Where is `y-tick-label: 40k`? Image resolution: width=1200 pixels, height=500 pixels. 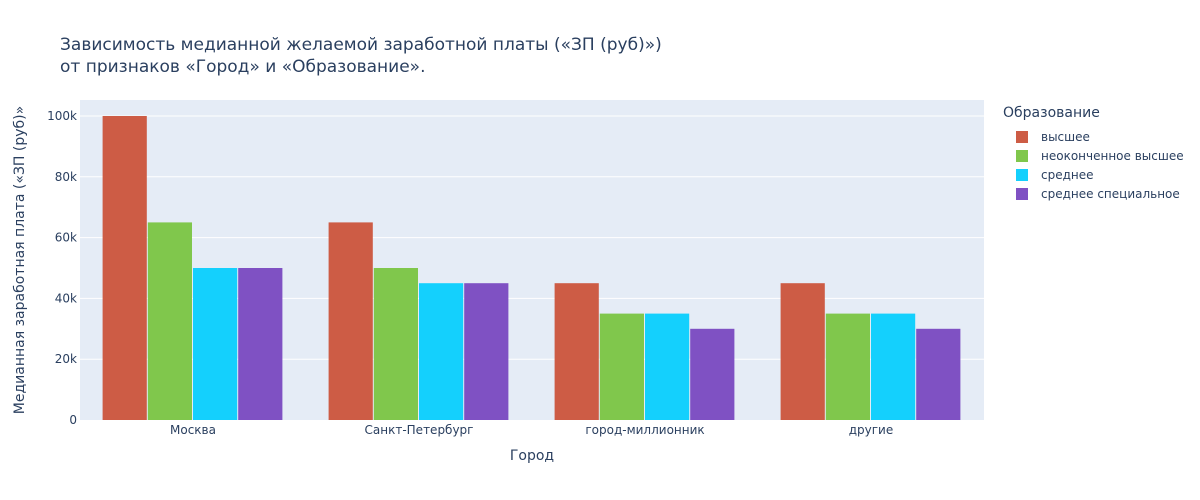 y-tick-label: 40k is located at coordinates (66, 298).